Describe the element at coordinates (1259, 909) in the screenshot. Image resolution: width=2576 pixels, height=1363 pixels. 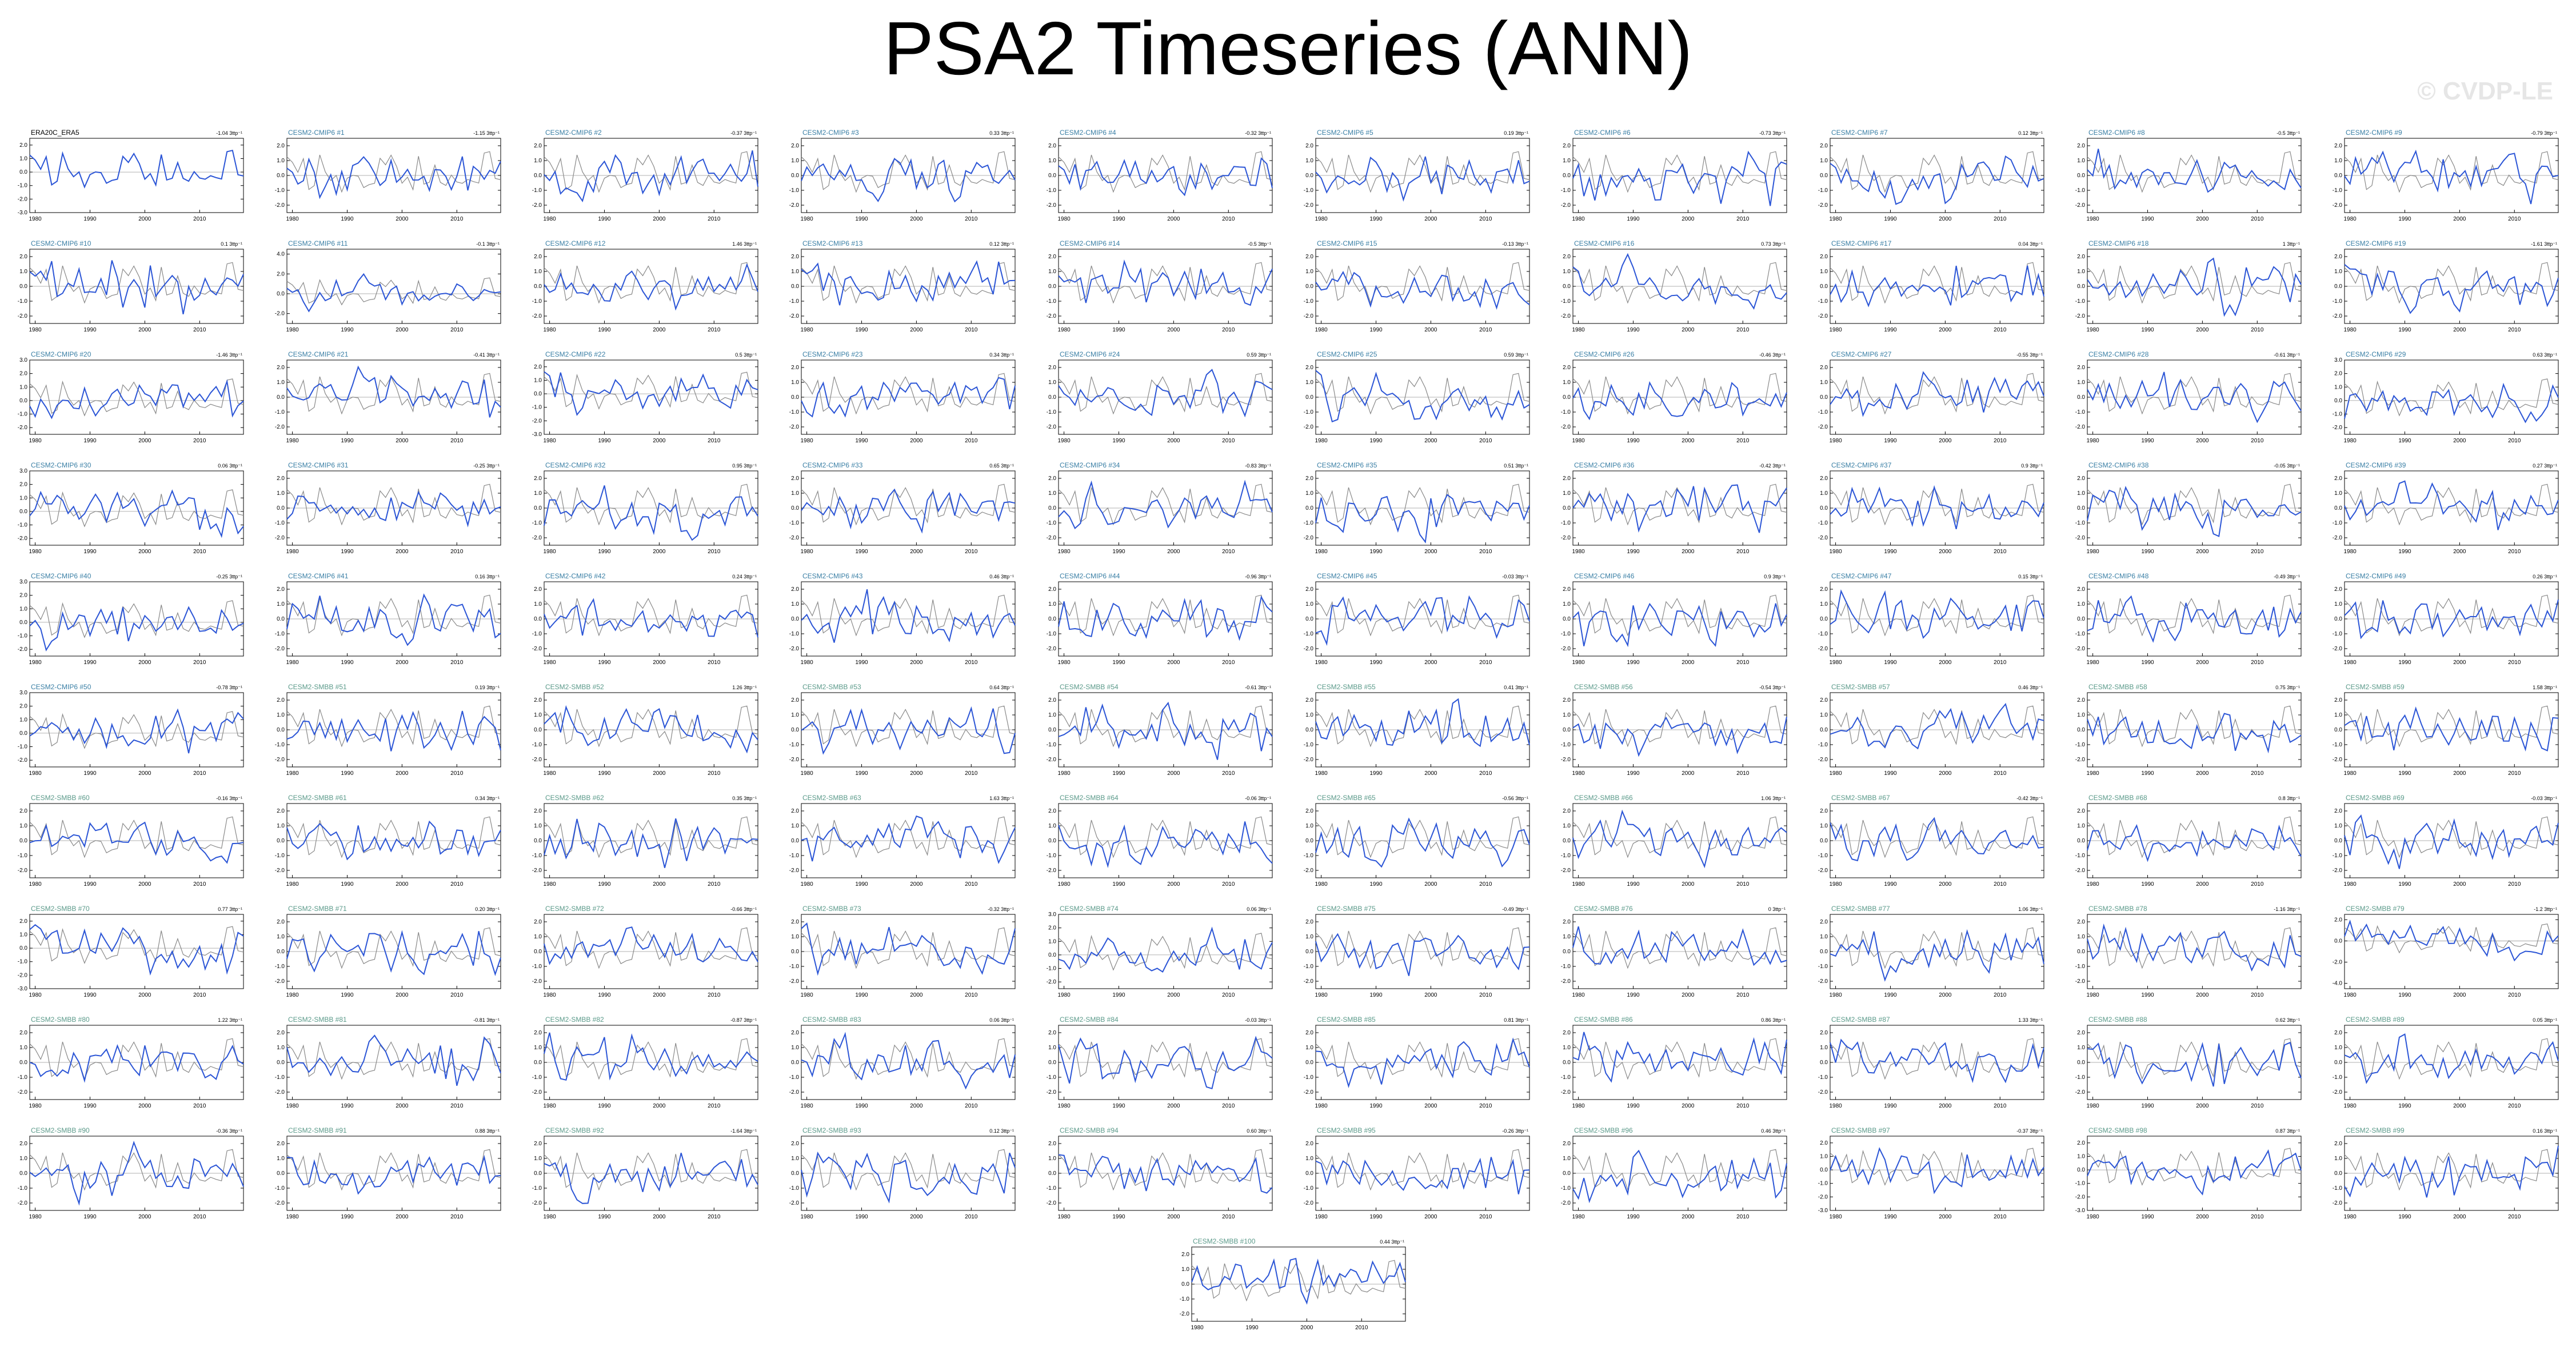
I see `panel-trend-label: 0.06 3ttp⁻¹` at that location.